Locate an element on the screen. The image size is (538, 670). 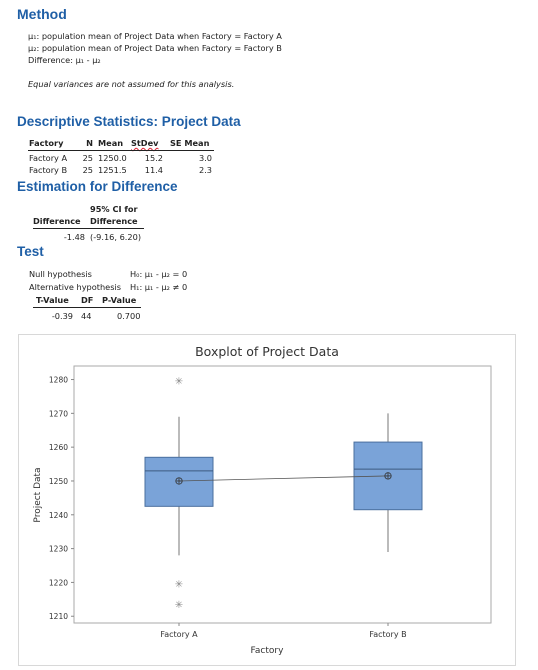
cell-mean: 1250.0 is located at coordinates (112, 158).